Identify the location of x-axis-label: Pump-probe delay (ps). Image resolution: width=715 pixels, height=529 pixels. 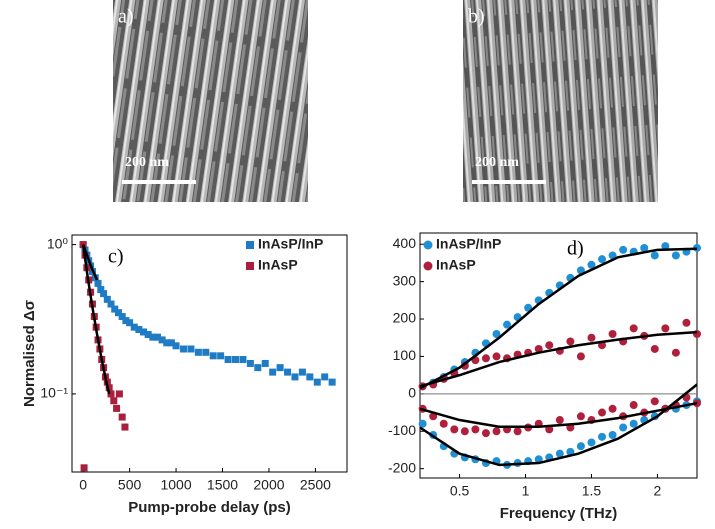
(209, 507).